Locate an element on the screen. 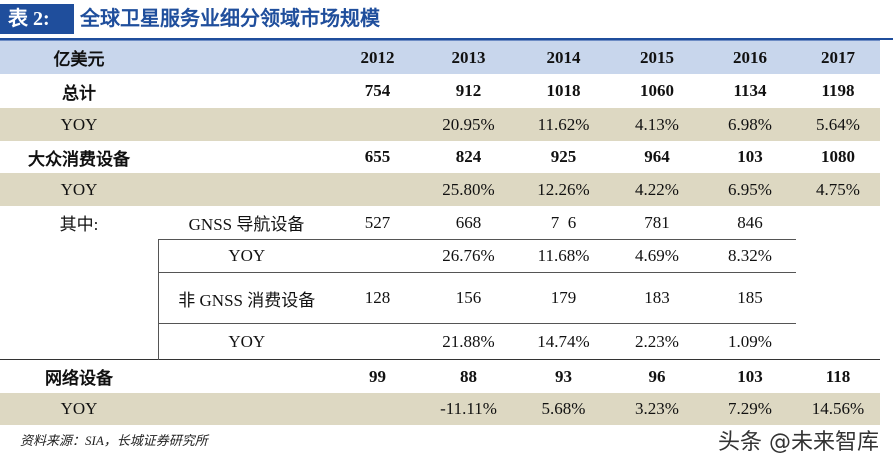  value-cell: 96 is located at coordinates (657, 376).